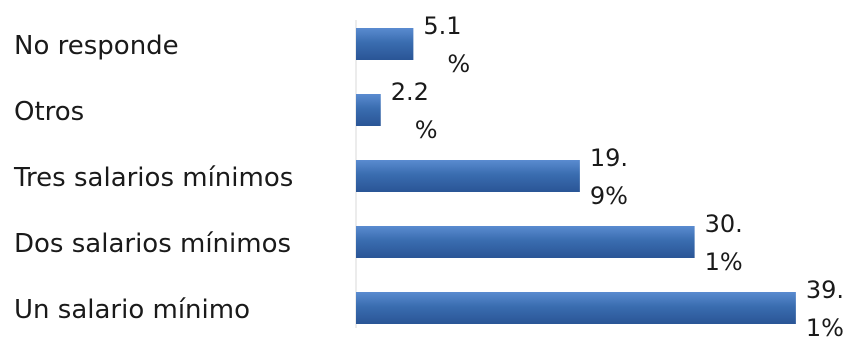 The image size is (847, 345). I want to click on data-label-line: 30., so click(724, 224).